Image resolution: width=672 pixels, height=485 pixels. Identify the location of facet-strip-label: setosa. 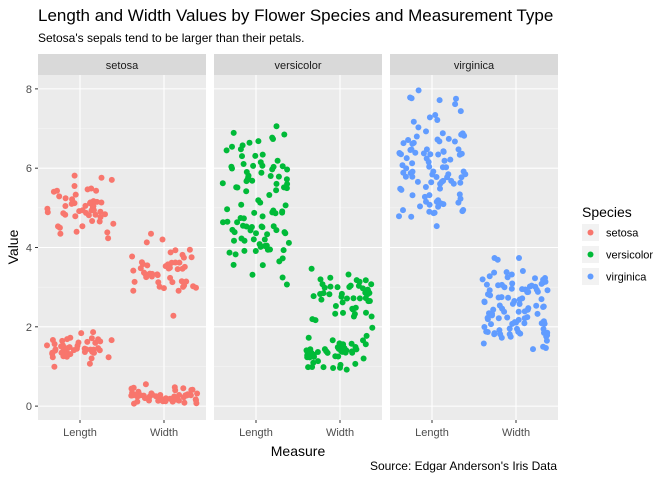
(122, 66).